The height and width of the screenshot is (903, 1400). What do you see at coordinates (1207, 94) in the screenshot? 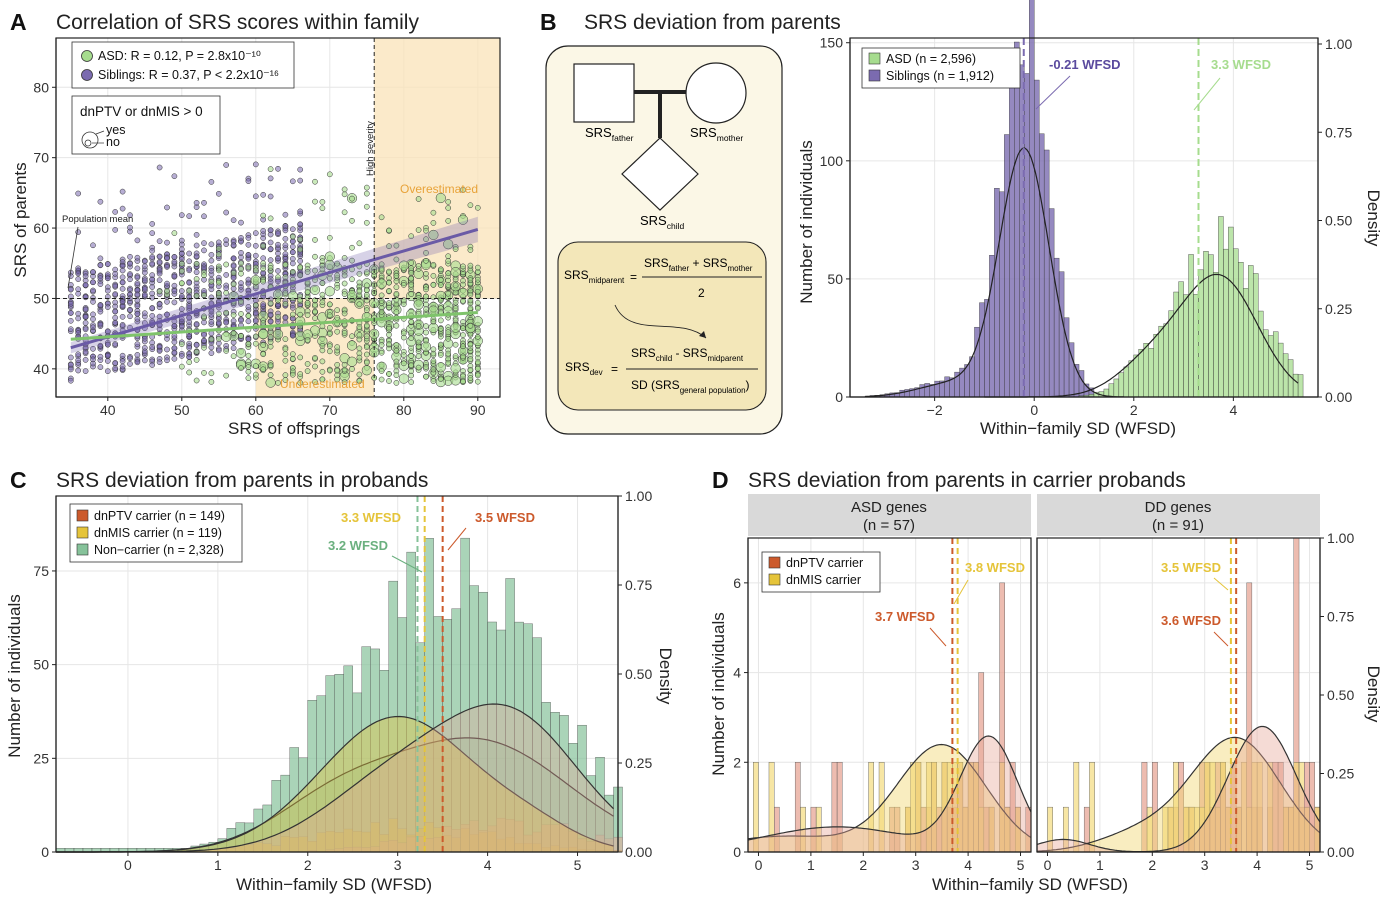
I see `annot-asd-pointer` at bounding box center [1207, 94].